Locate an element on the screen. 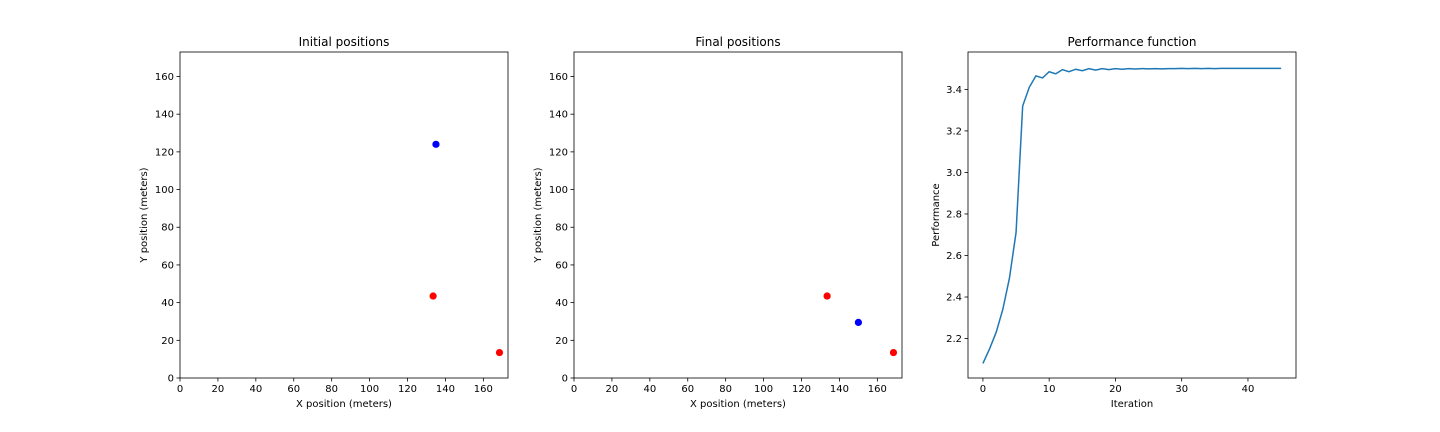 The height and width of the screenshot is (432, 1440). plot-title: Final positions is located at coordinates (737, 42).